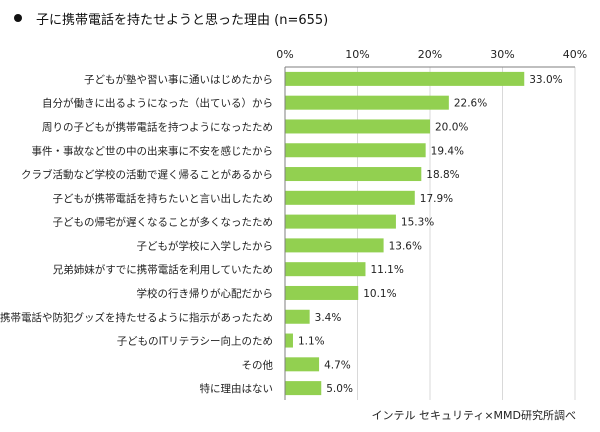  What do you see at coordinates (386, 270) in the screenshot?
I see `data-label: 11.1%` at bounding box center [386, 270].